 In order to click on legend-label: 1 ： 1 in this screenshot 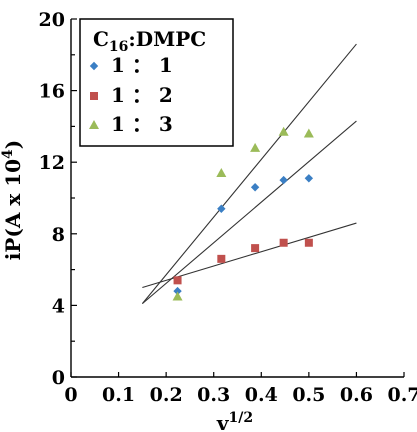, I will do `click(142, 65)`.